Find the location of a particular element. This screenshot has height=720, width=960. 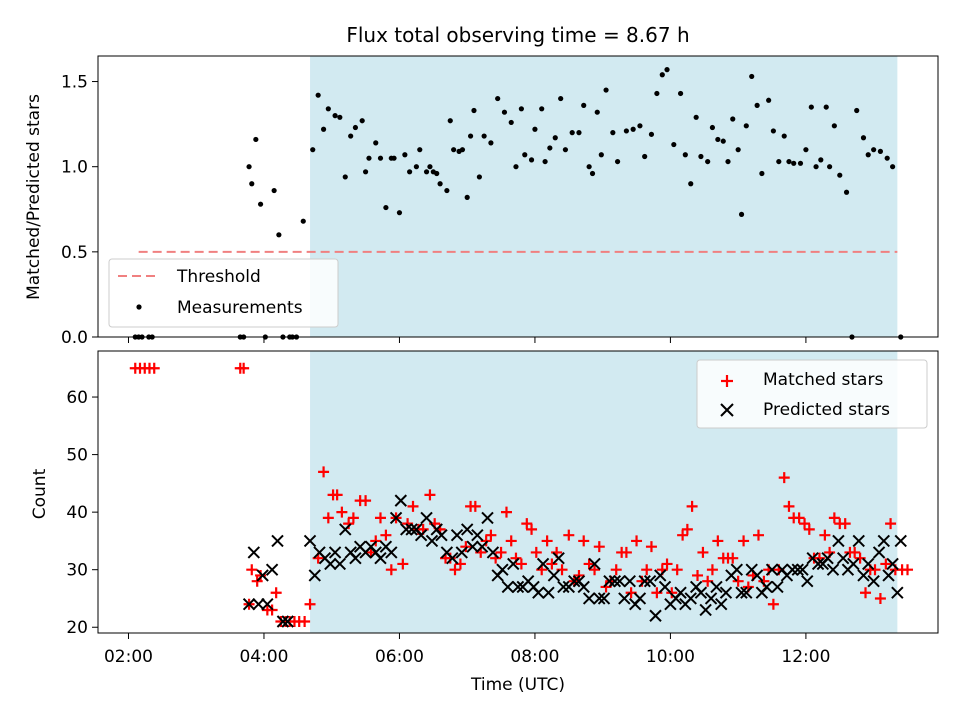

bottom-y-tick-label: 50 is located at coordinates (77, 456).